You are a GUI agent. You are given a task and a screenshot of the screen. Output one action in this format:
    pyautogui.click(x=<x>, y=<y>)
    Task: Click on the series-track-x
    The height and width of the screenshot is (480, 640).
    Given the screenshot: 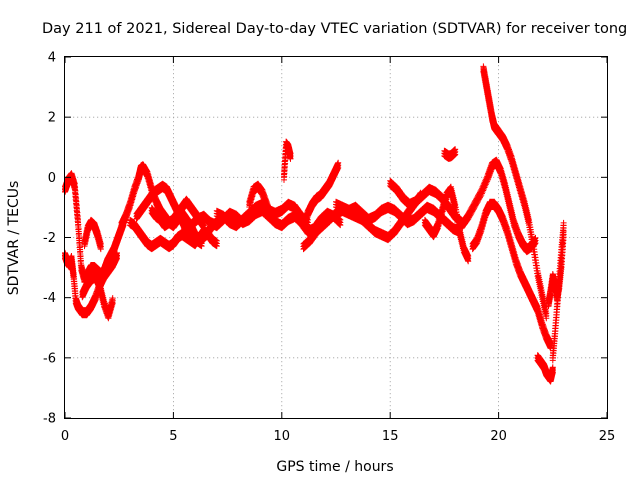 What is the action you would take?
    pyautogui.click(x=558, y=291)
    